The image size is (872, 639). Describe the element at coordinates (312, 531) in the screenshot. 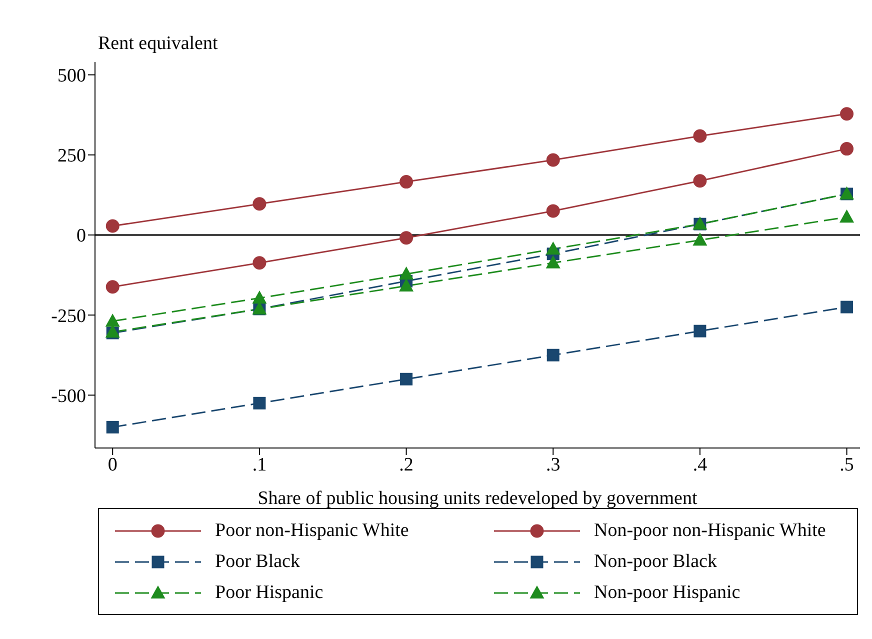

I see `legend-label: Poor non-Hispanic White` at that location.